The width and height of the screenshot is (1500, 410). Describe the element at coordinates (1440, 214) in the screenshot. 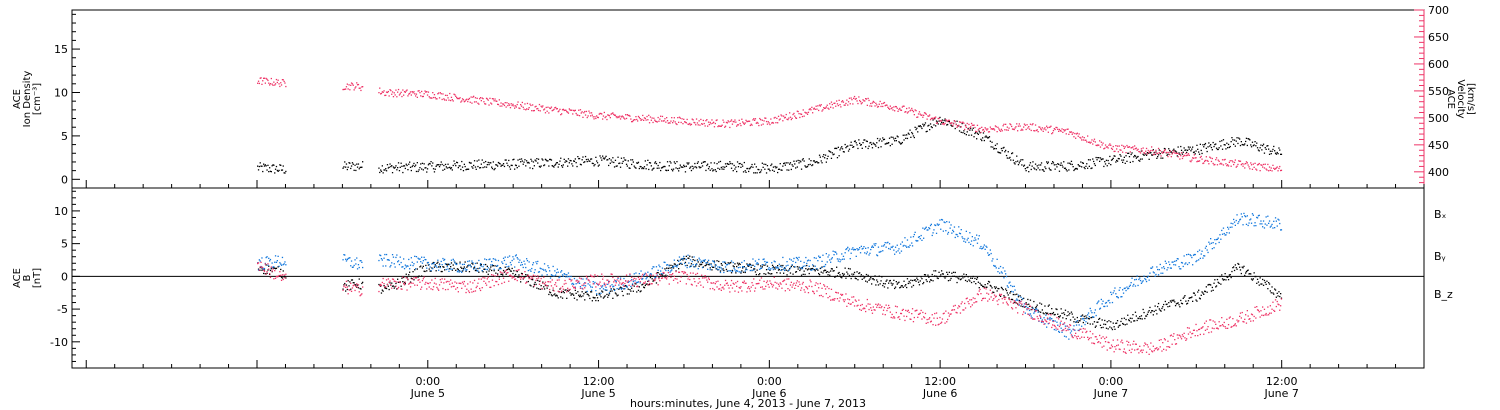

I see `legend-entry-0: Bₓ` at that location.